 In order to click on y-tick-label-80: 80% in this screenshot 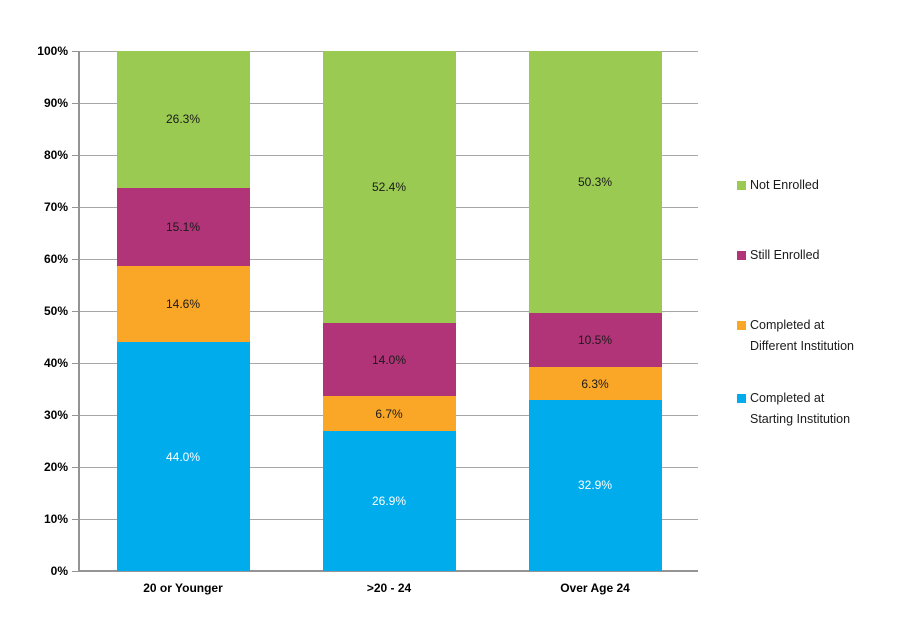, I will do `click(55, 155)`.